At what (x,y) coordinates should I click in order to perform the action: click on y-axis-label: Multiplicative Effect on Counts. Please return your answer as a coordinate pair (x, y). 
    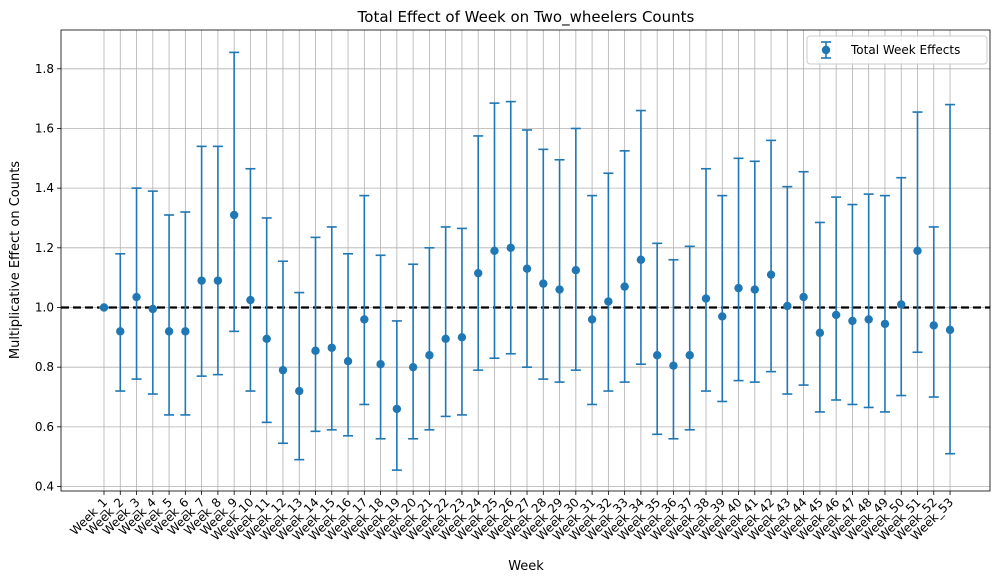
    Looking at the image, I should click on (15, 260).